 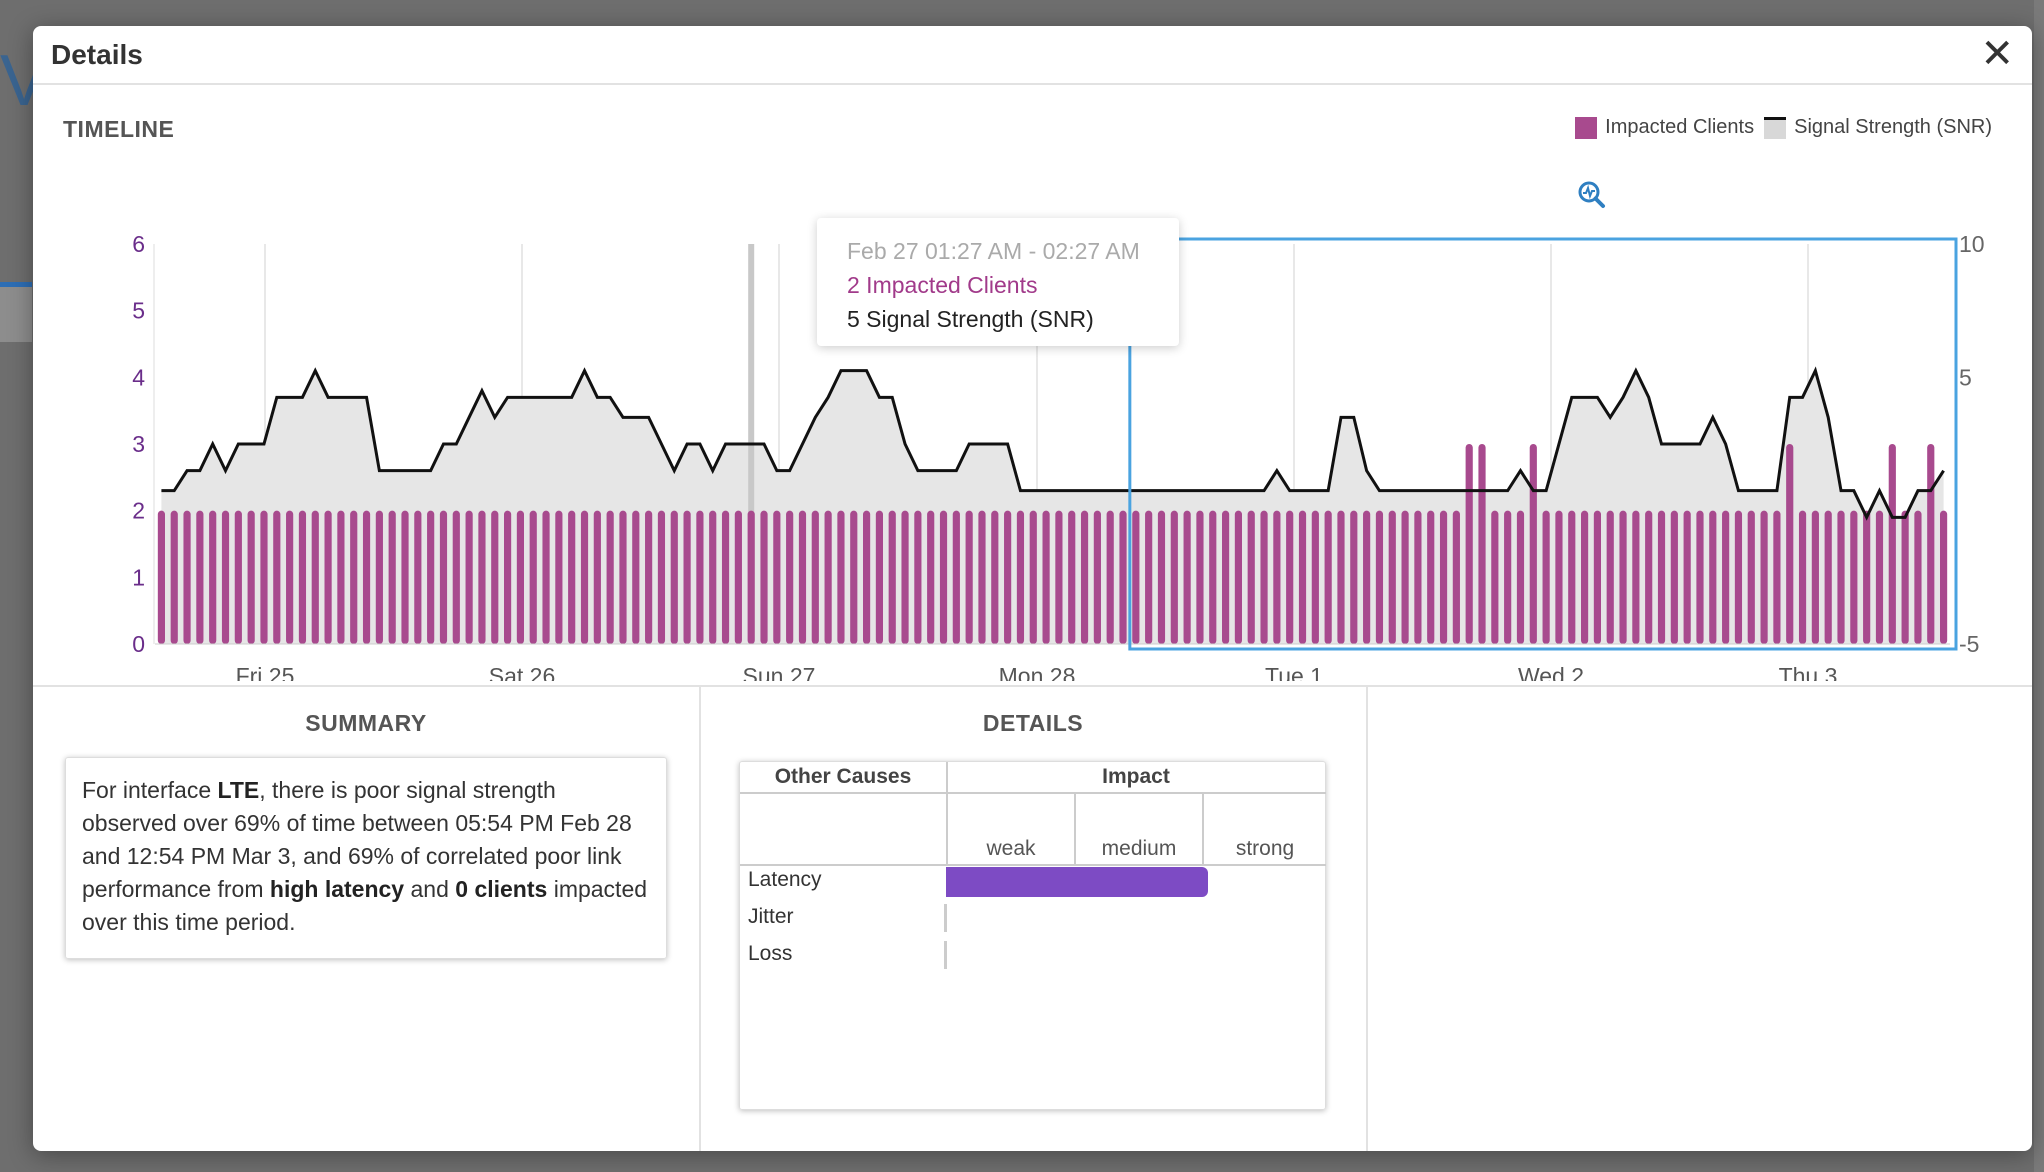 What do you see at coordinates (337, 889) in the screenshot?
I see `summary-cause: high latency` at bounding box center [337, 889].